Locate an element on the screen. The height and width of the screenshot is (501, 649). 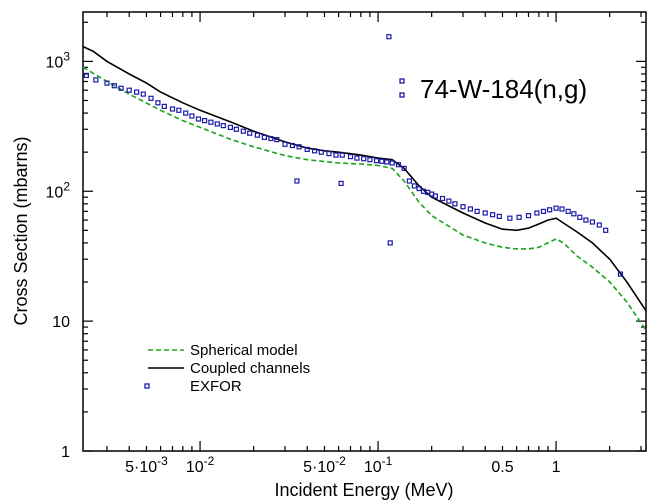
x-tick-label: 10⁻¹ is located at coordinates (378, 465).